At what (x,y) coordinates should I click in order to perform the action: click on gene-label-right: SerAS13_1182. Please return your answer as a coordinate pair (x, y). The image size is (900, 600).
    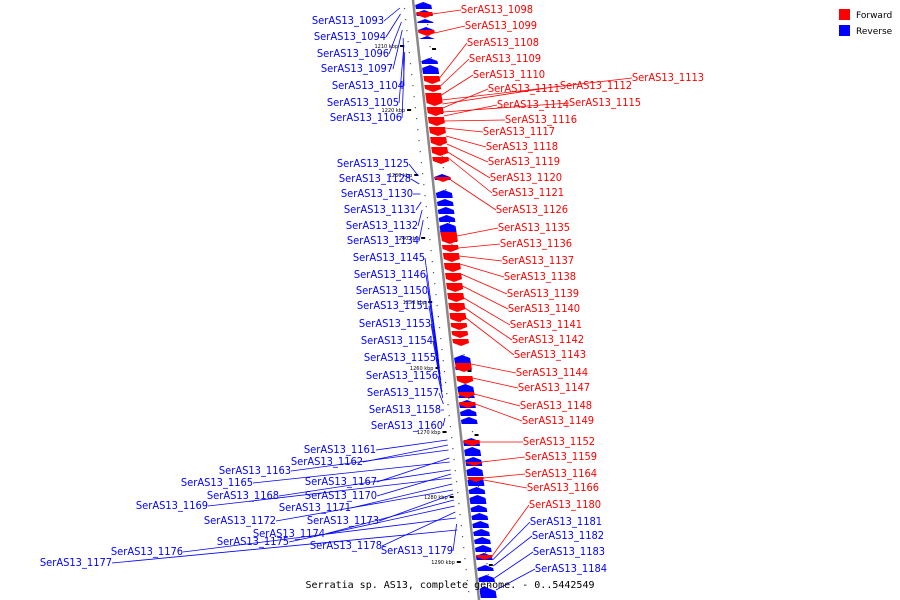
    Looking at the image, I should click on (568, 535).